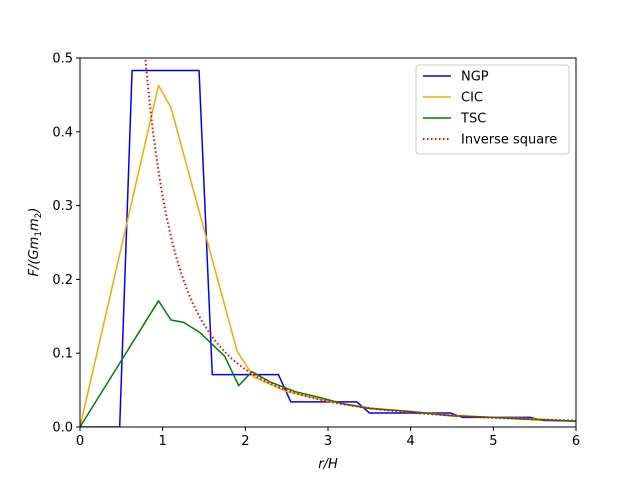  I want to click on y-label-sub-2: 2, so click(39, 216).